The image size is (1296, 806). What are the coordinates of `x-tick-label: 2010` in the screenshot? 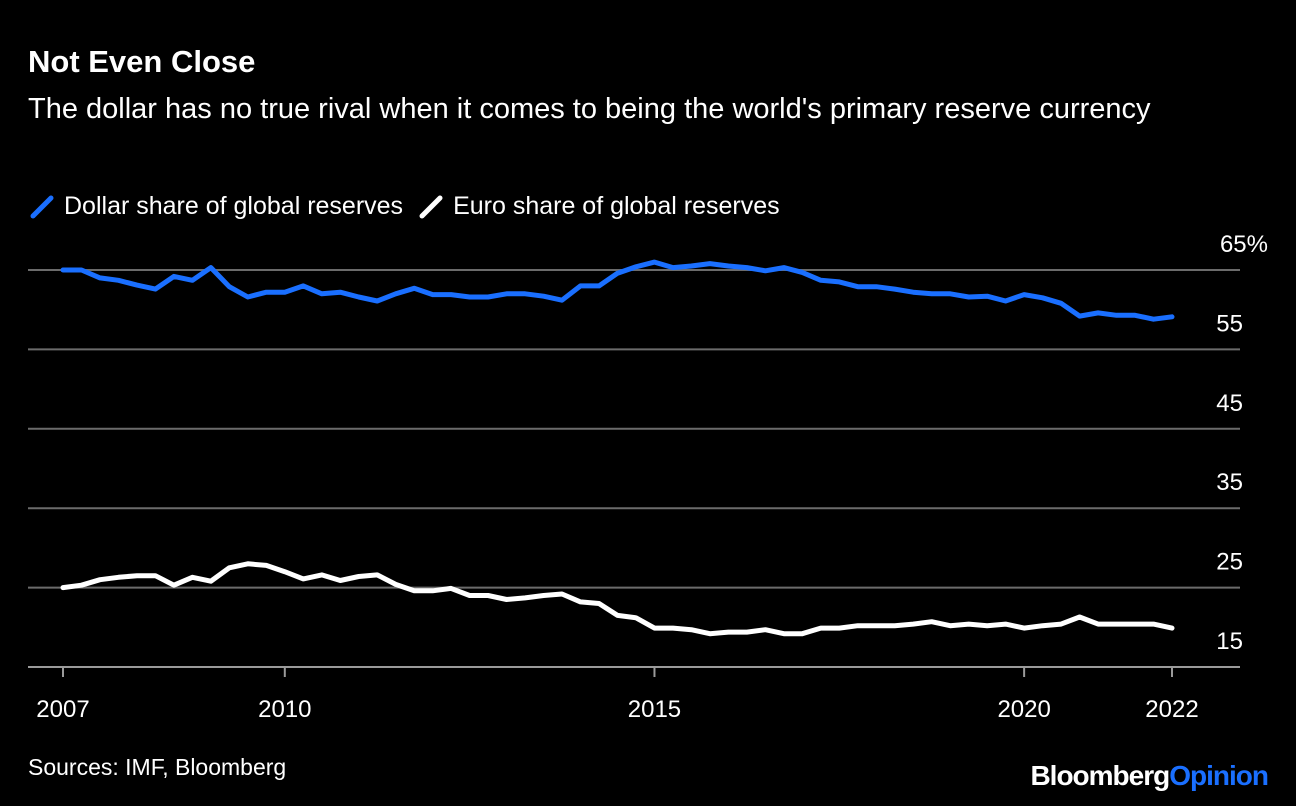 It's located at (284, 709).